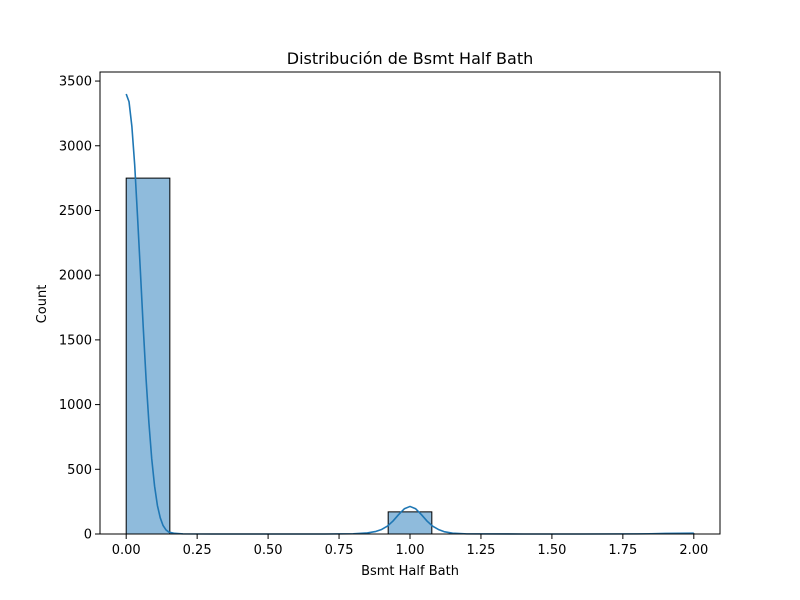 This screenshot has width=800, height=600. I want to click on x-axis-label: Bsmt Half Bath, so click(410, 571).